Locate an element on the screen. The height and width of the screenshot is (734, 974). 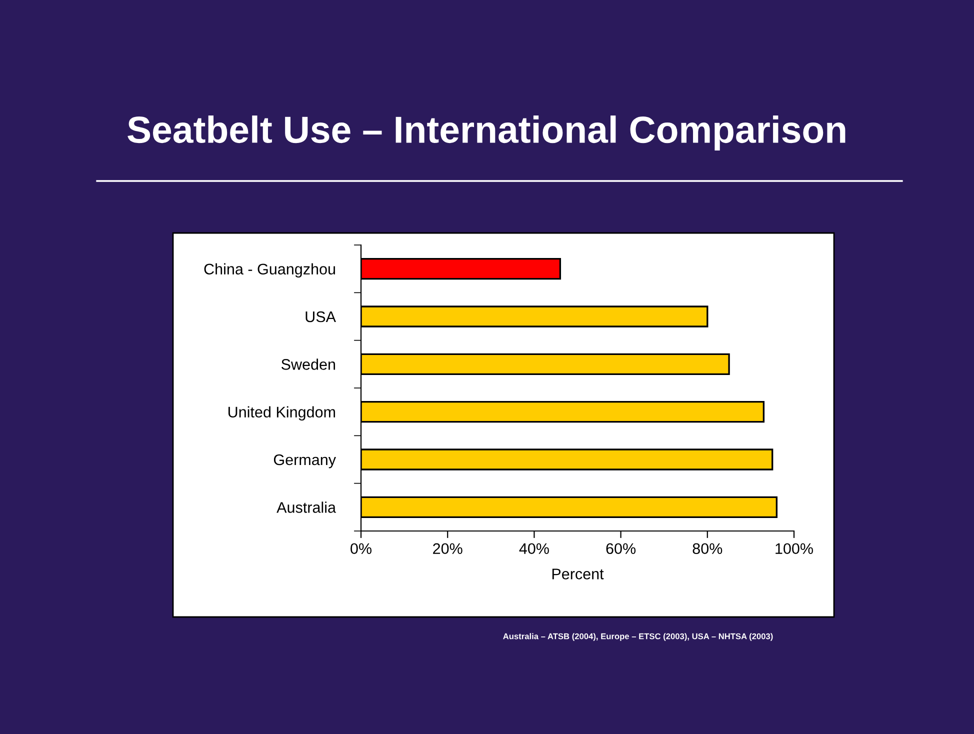
y-tick-label: Germany is located at coordinates (305, 461).